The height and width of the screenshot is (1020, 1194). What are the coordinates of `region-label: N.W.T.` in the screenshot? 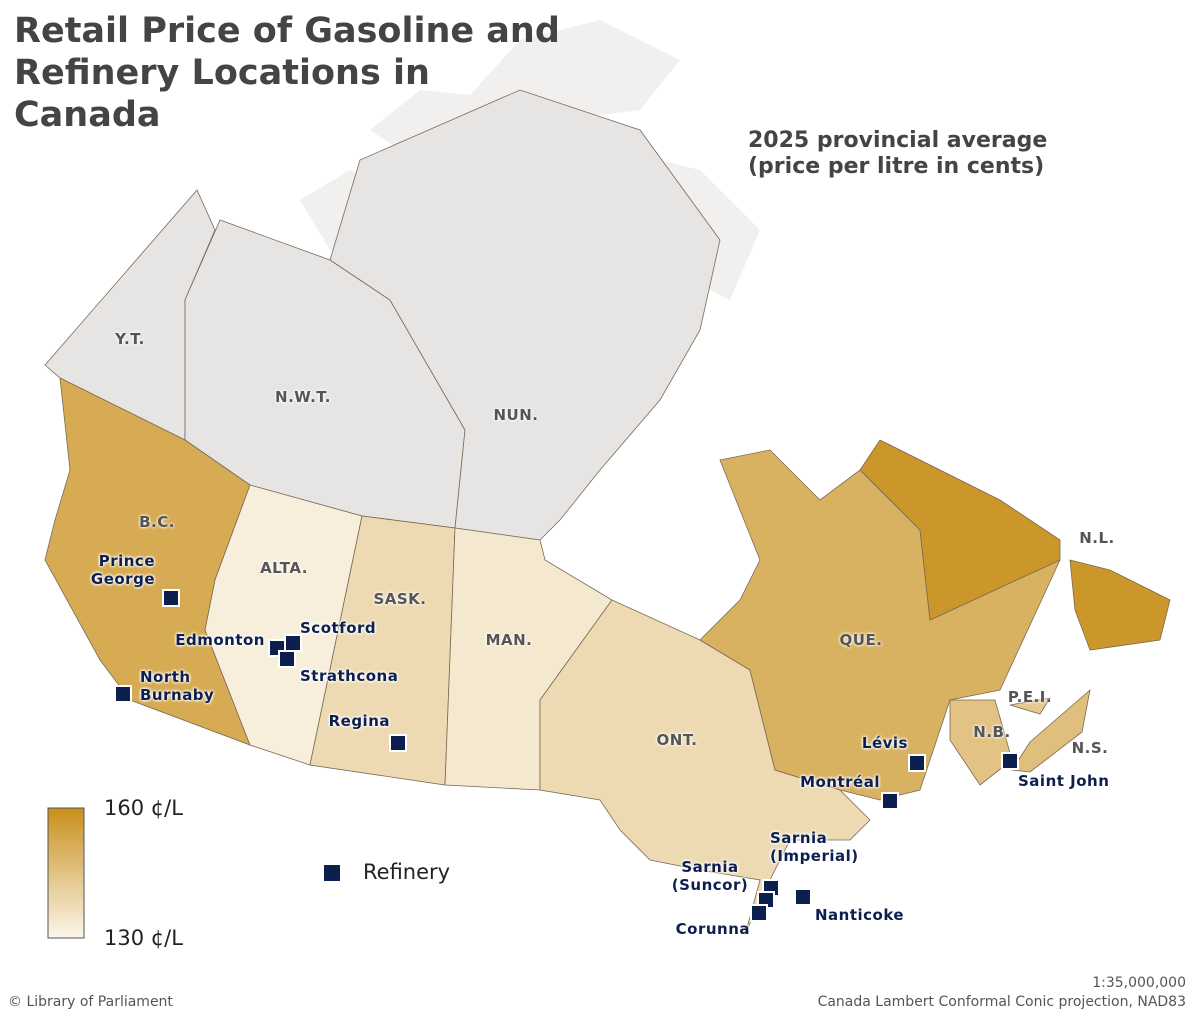 It's located at (303, 397).